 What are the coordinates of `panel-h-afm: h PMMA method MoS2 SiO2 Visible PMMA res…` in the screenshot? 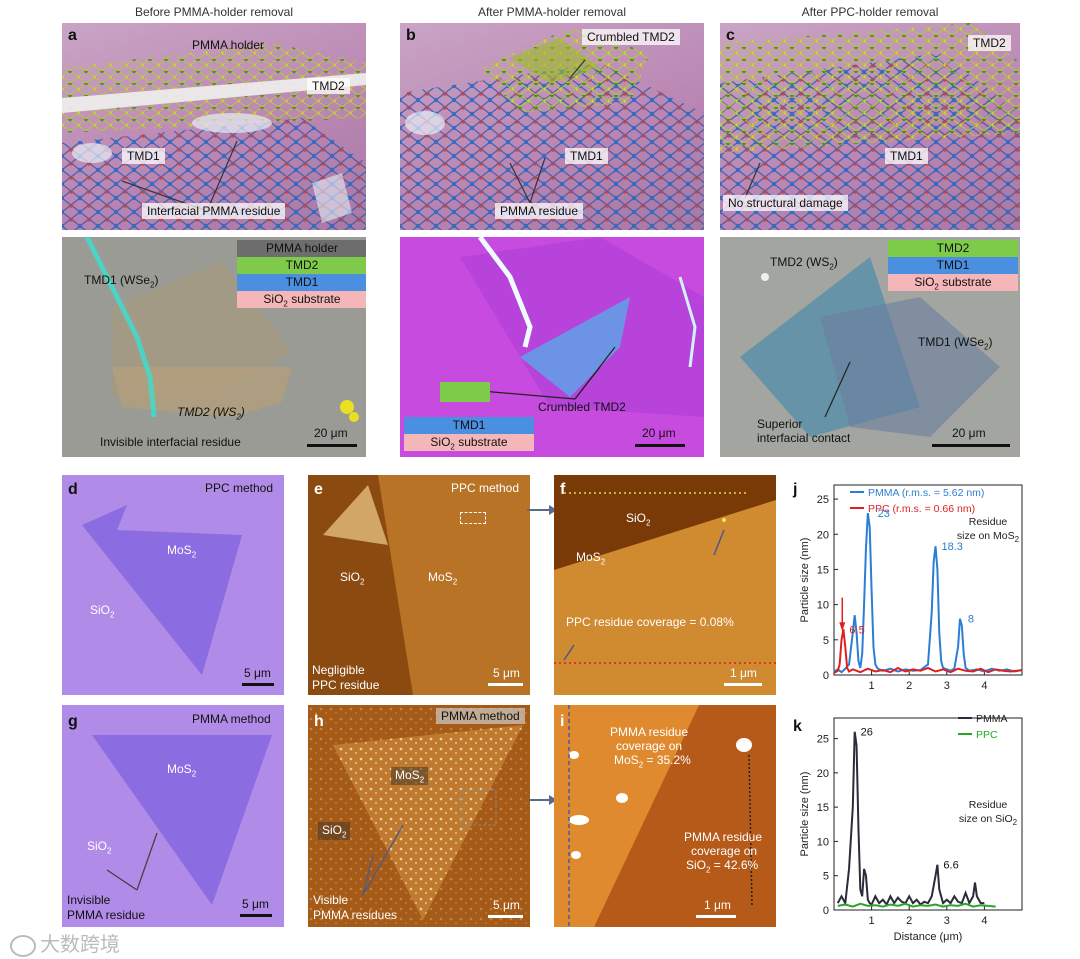 It's located at (419, 816).